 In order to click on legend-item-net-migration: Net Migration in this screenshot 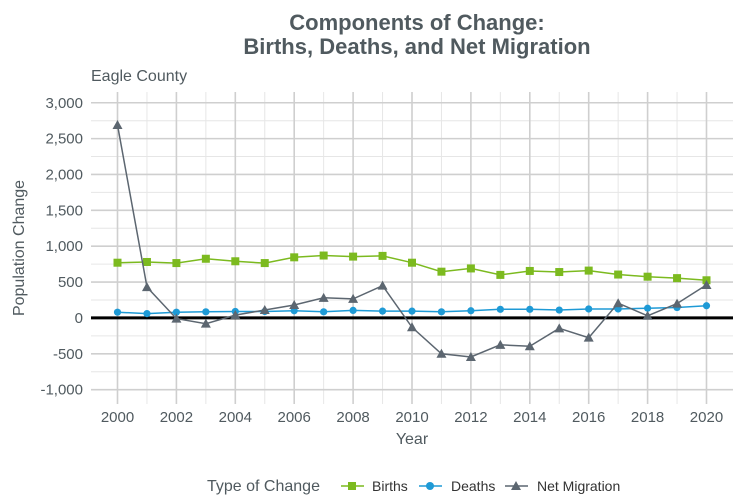, I will do `click(562, 486)`.